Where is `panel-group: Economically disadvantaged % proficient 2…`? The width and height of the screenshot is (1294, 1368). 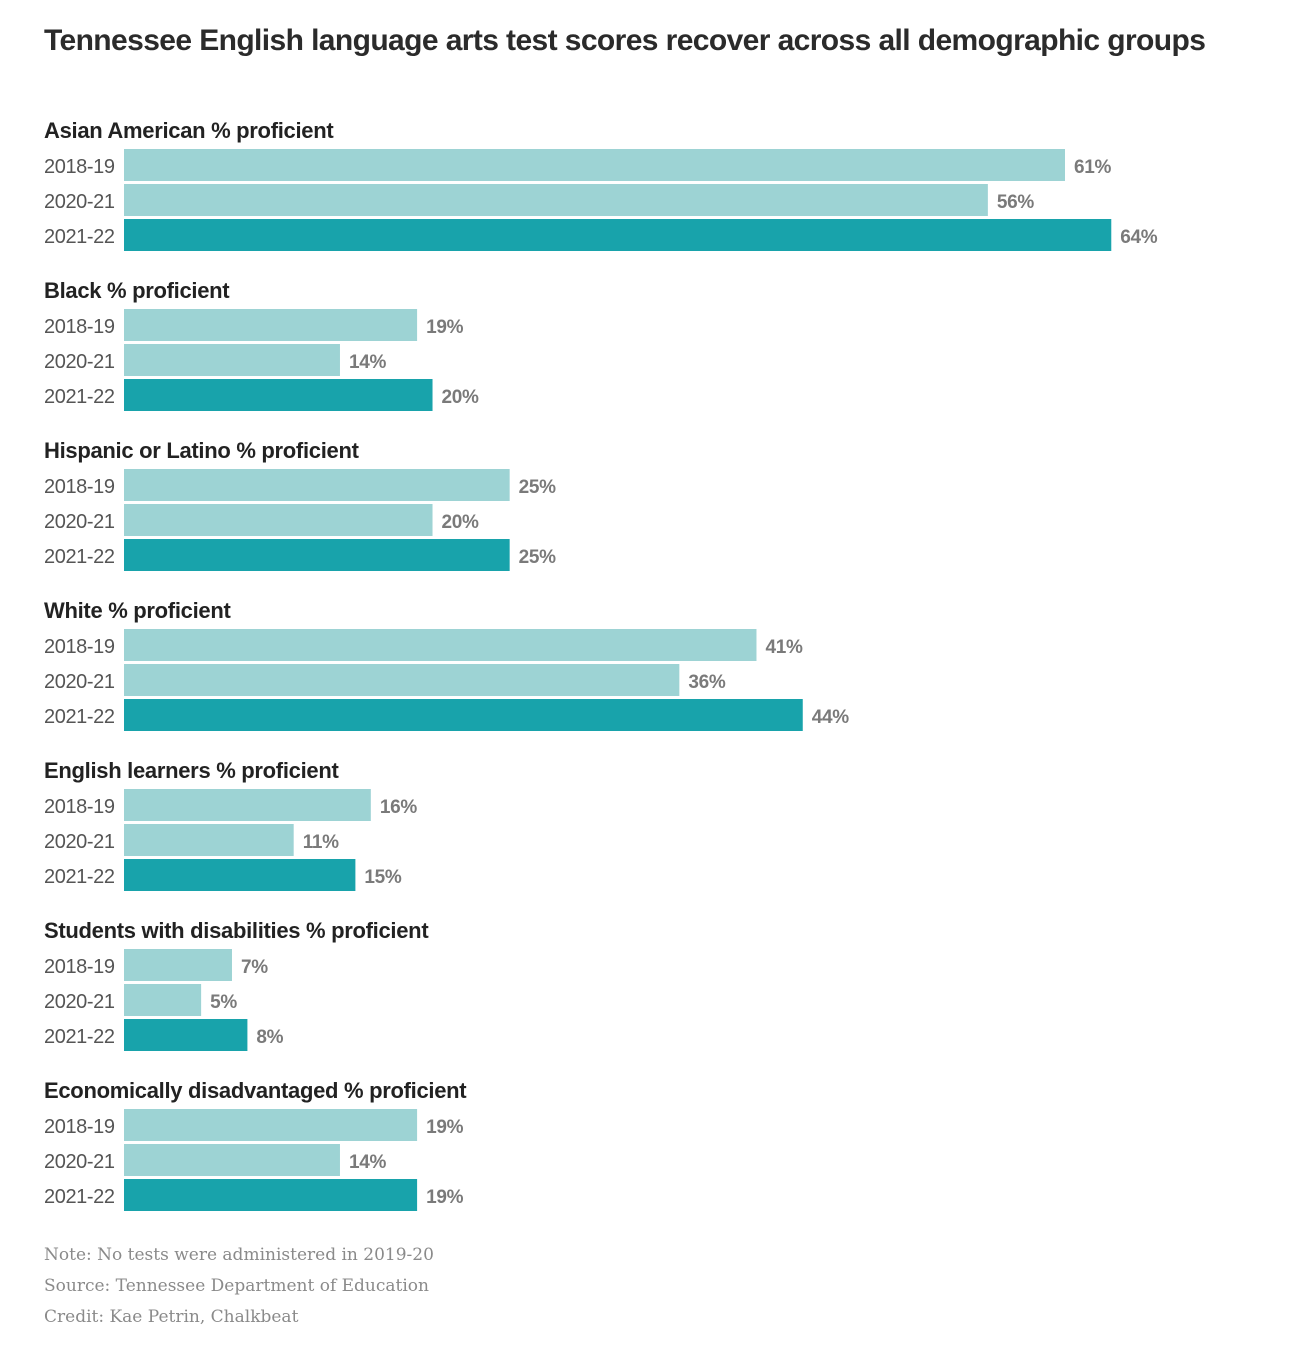
panel-group: Economically disadvantaged % proficient 2… is located at coordinates (256, 1144).